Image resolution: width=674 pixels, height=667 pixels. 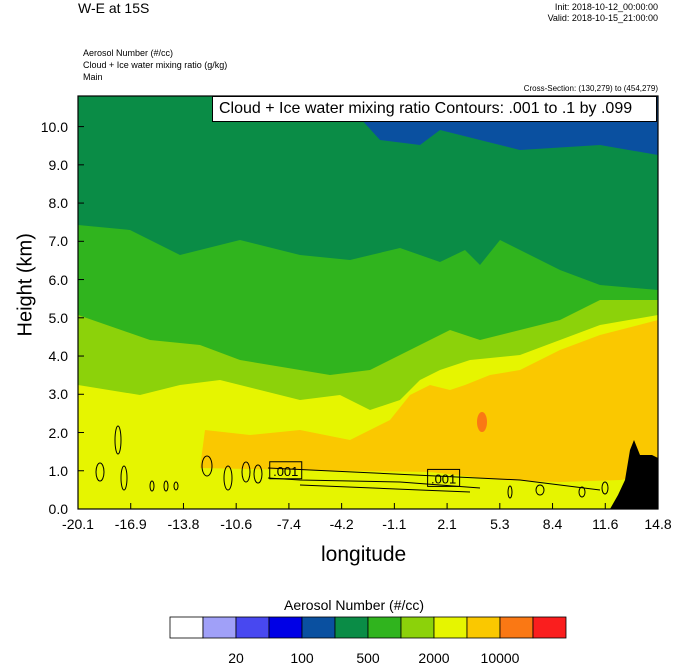 I want to click on init-time-label: Init: 2018-10-12_00:00:00, so click(x=606, y=7).